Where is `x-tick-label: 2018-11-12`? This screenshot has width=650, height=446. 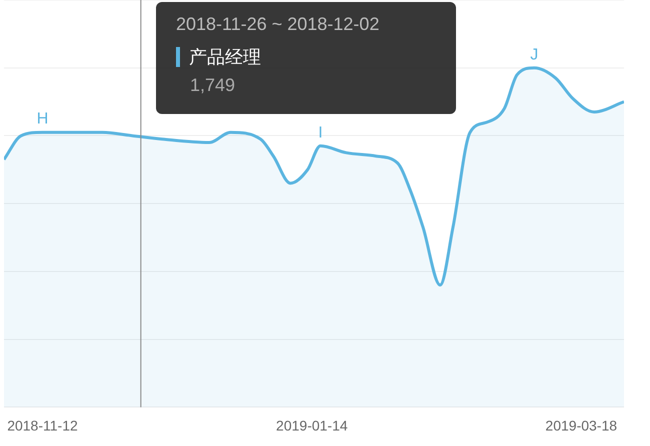 x-tick-label: 2018-11-12 is located at coordinates (42, 425).